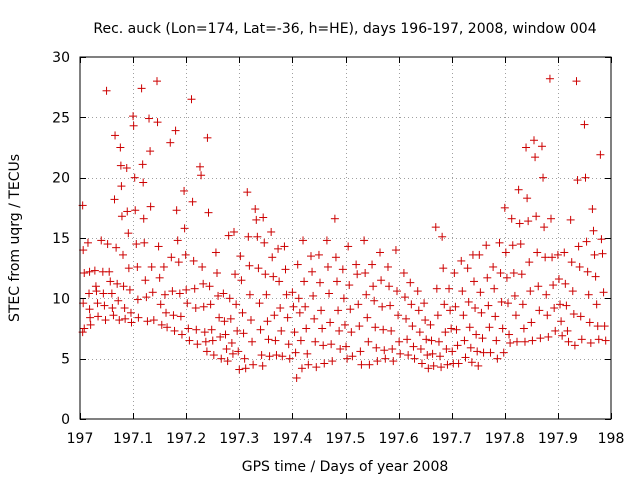 Image resolution: width=640 pixels, height=480 pixels. I want to click on y-tick-label: 25, so click(61, 118).